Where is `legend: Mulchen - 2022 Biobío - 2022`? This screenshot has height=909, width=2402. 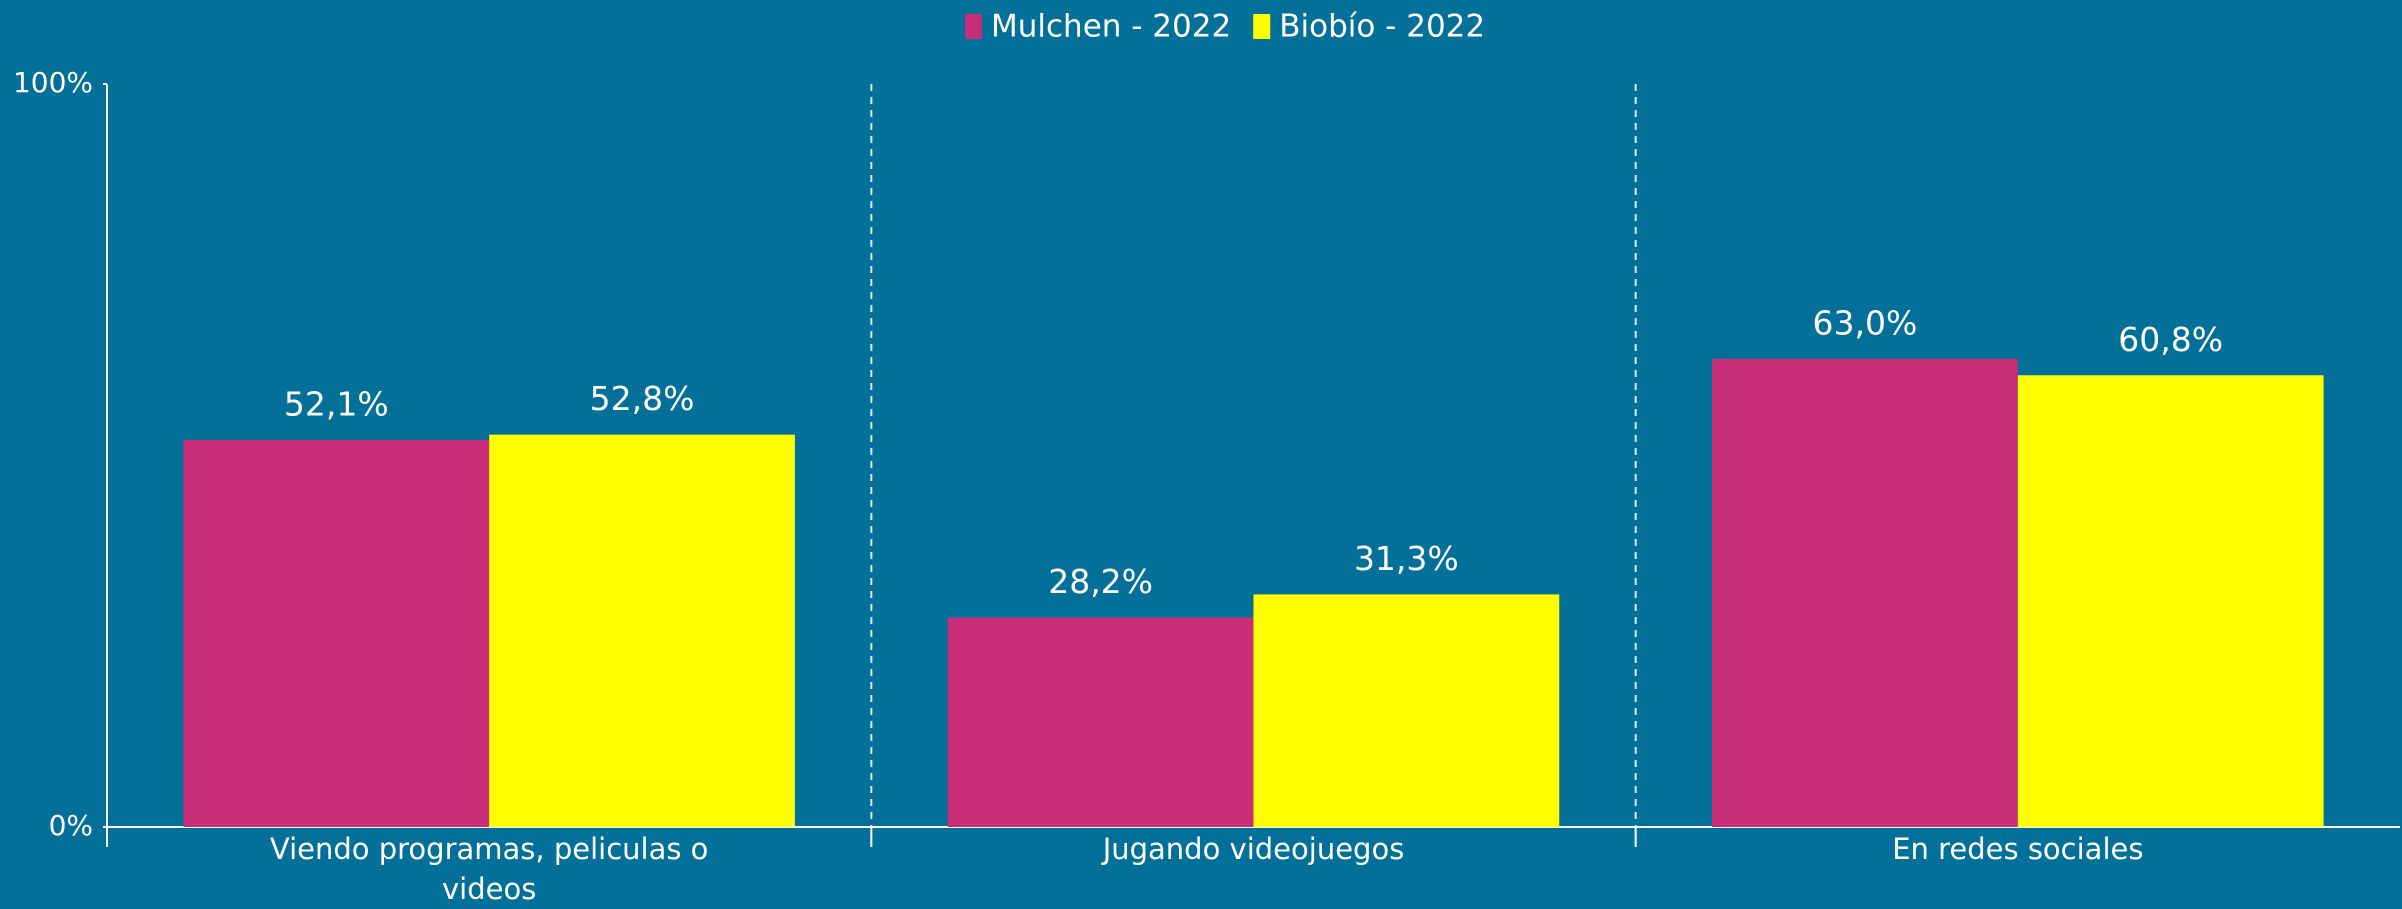 legend: Mulchen - 2022 Biobío - 2022 is located at coordinates (1225, 27).